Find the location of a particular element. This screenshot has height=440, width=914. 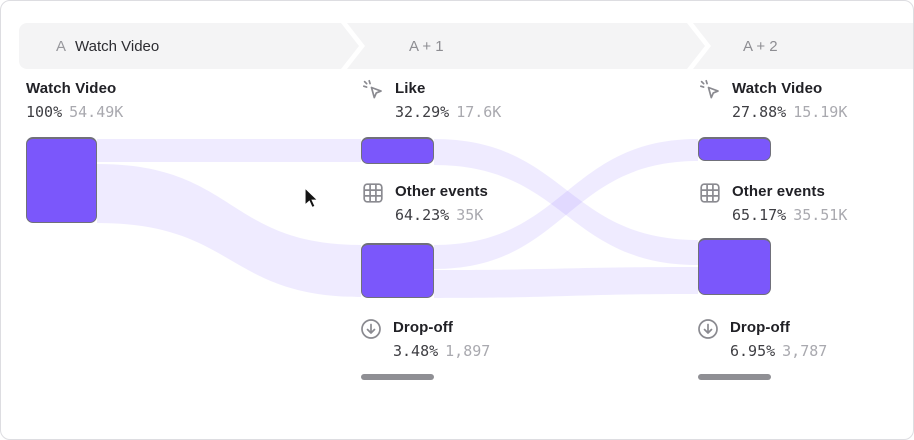

event-count: 1,897 is located at coordinates (468, 351).